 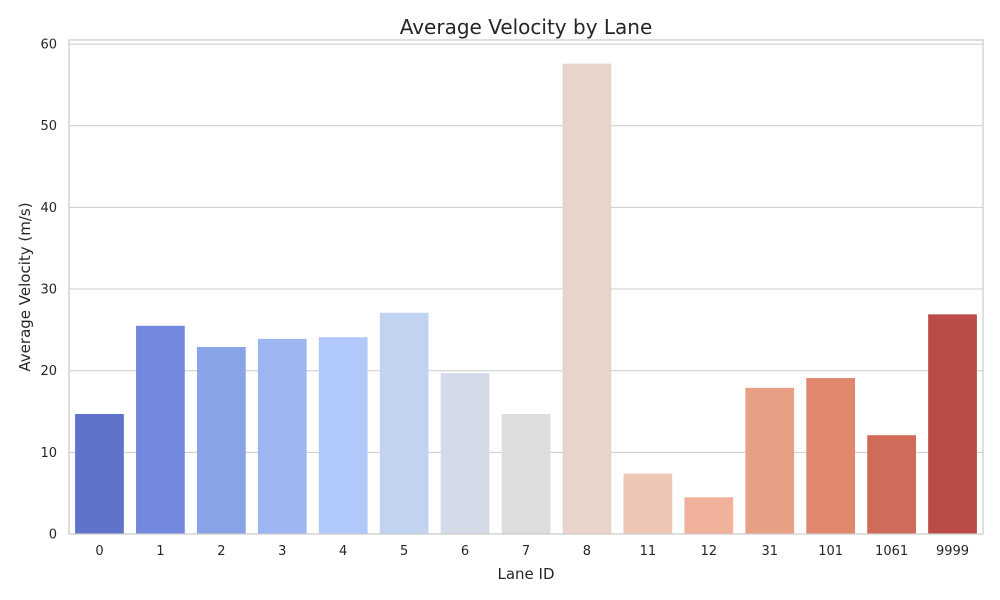 What do you see at coordinates (48, 453) in the screenshot?
I see `y-tick-label: 10` at bounding box center [48, 453].